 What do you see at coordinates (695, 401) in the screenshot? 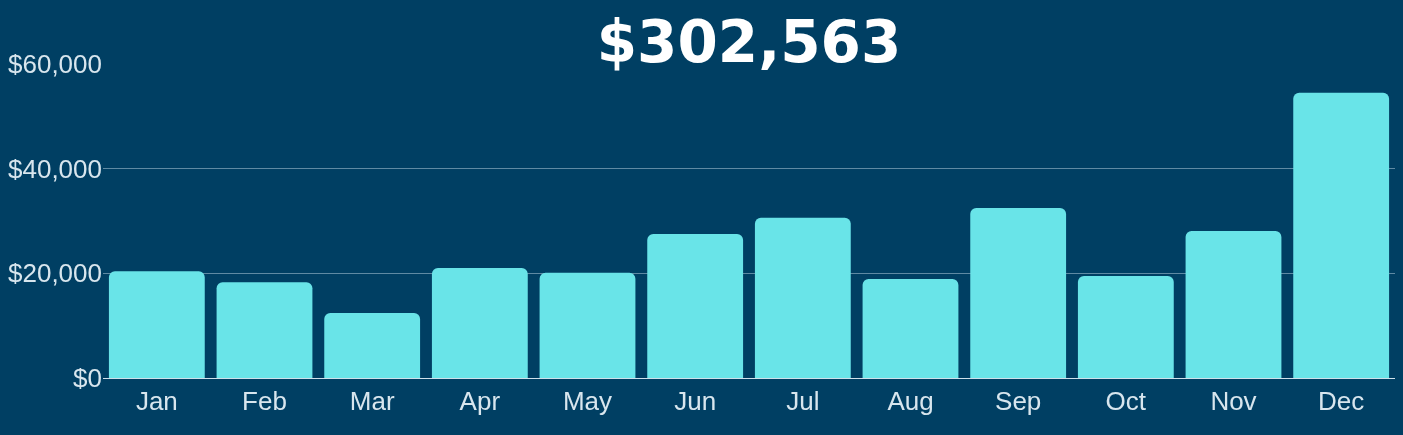
I see `x-tick-label: Jun` at bounding box center [695, 401].